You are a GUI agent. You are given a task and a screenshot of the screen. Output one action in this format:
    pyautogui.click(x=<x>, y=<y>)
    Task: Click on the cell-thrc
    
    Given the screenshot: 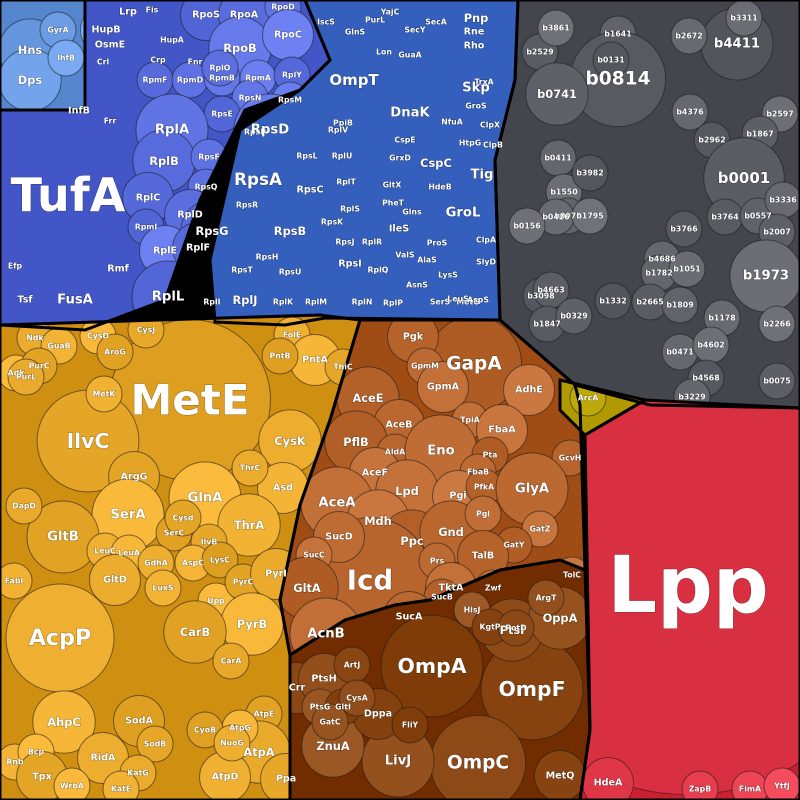 What is the action you would take?
    pyautogui.click(x=250, y=468)
    